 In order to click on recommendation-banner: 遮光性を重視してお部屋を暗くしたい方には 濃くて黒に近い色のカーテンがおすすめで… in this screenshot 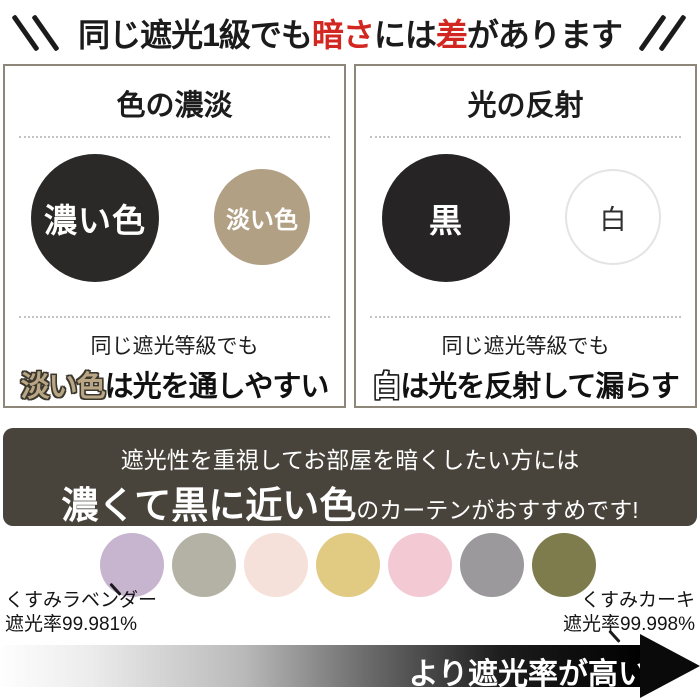, I will do `click(350, 477)`.